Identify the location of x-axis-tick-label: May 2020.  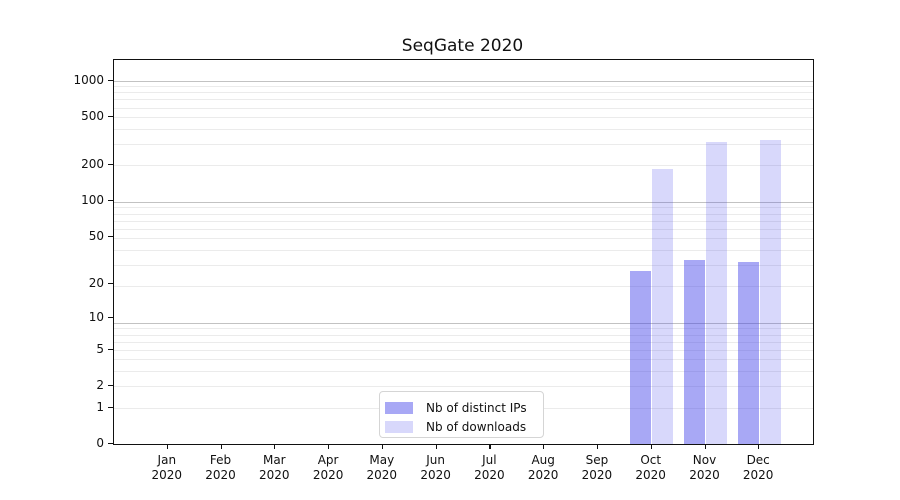
(382, 467).